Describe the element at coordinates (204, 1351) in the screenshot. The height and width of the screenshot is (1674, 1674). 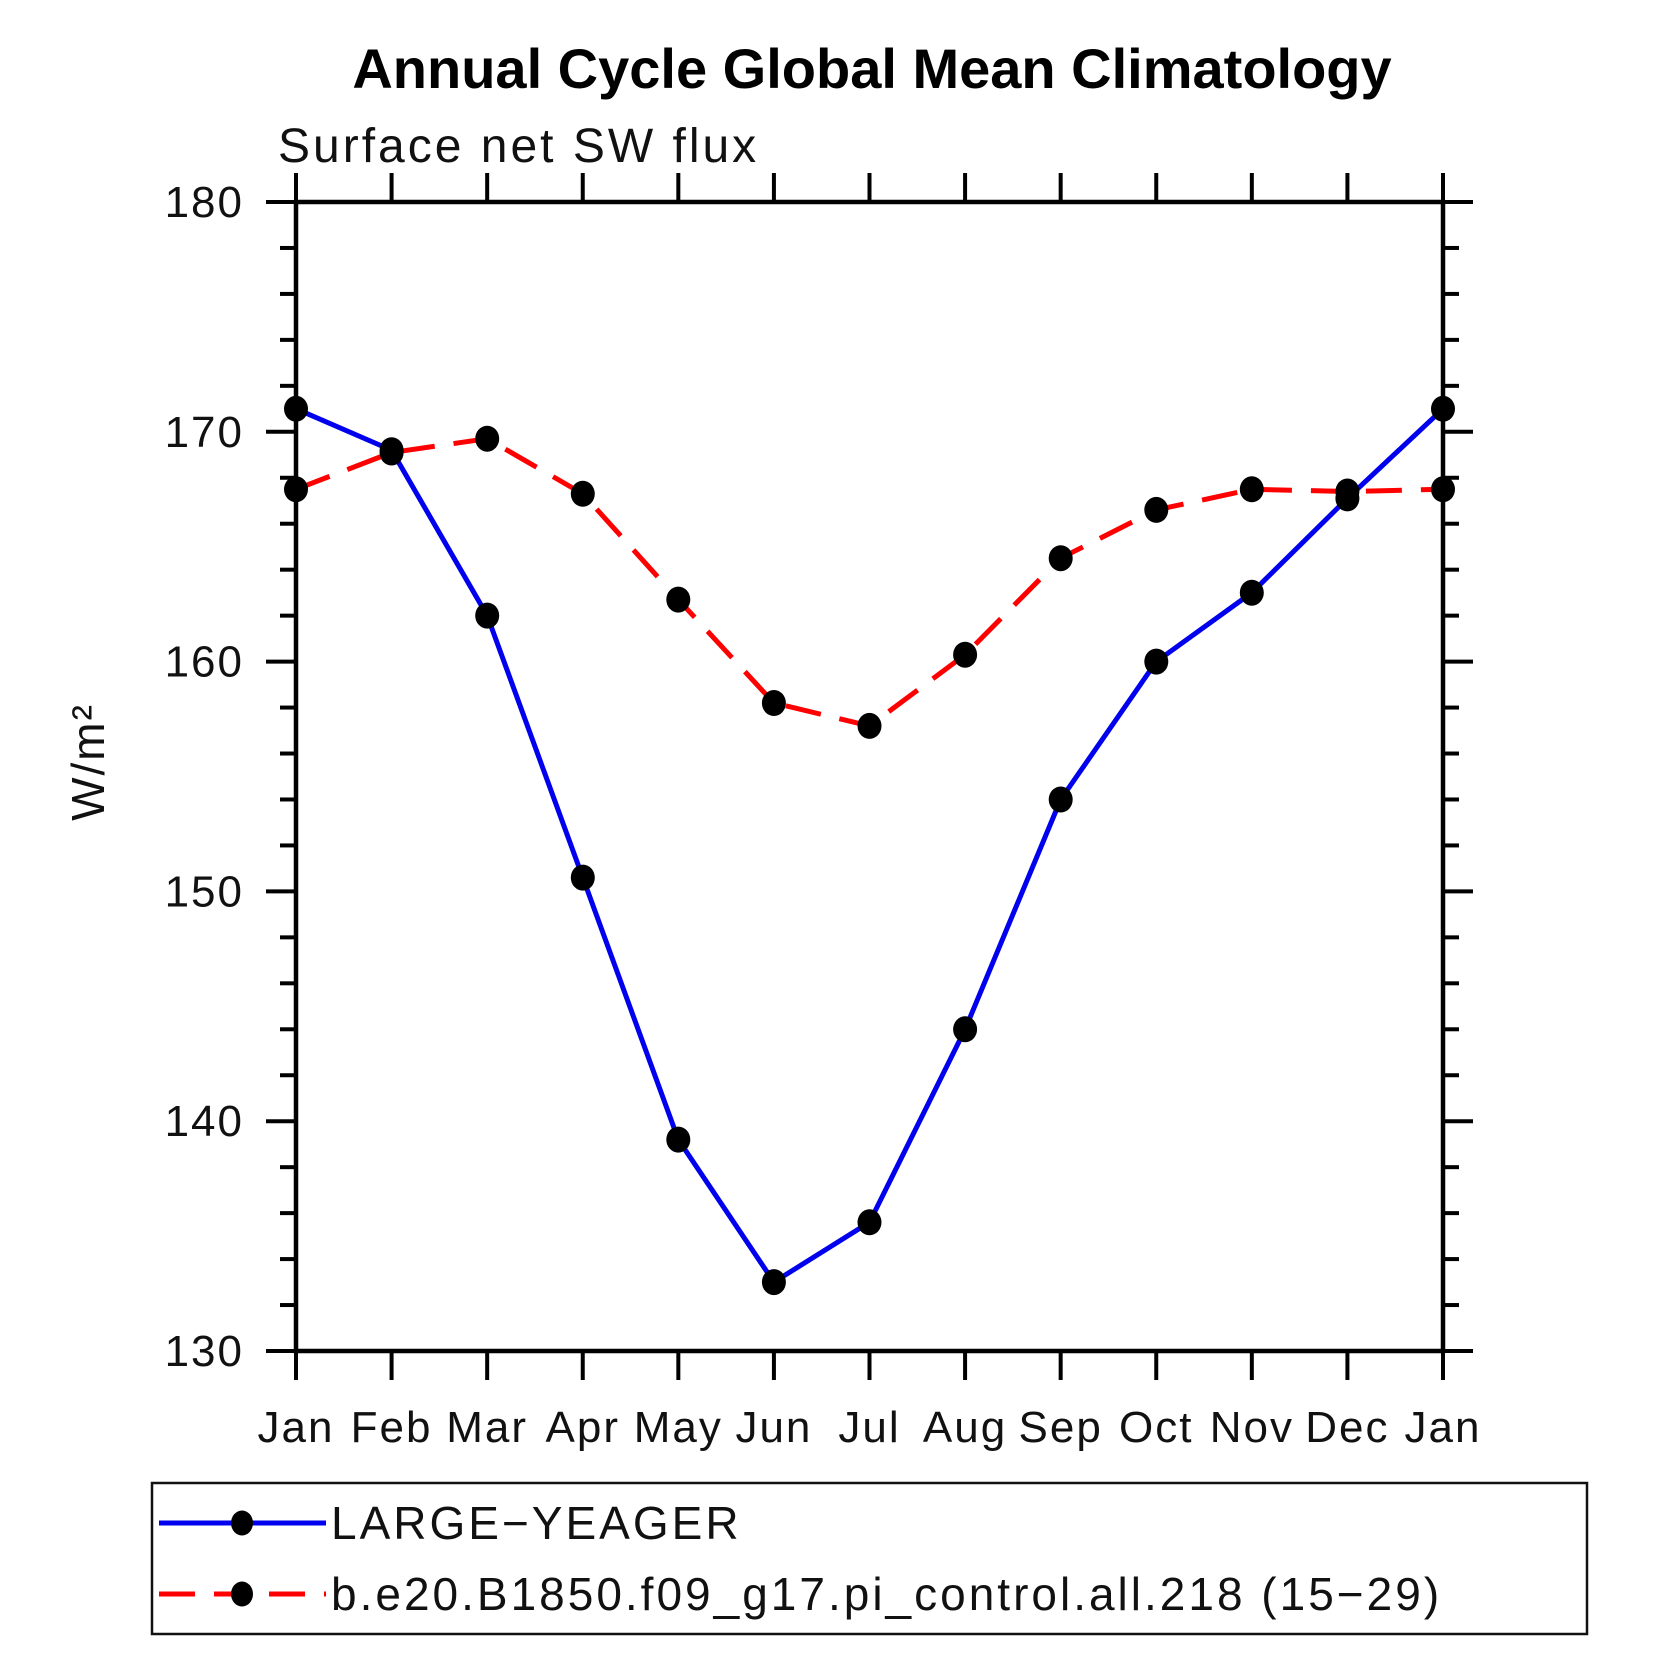
I see `y-tick-label: 130` at that location.